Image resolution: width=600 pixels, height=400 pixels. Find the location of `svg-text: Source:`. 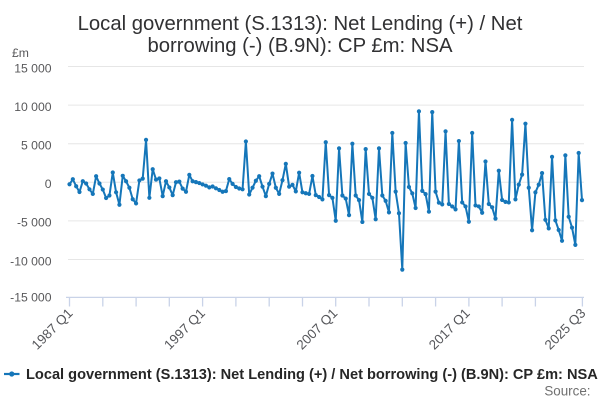

svg-text: Source: is located at coordinates (567, 390).